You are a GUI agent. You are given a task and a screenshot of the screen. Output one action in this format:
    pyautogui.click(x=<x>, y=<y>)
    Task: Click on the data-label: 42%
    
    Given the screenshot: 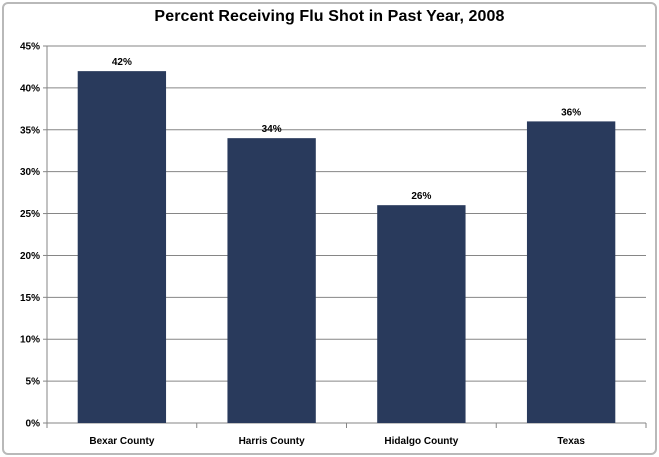 What is the action you would take?
    pyautogui.click(x=122, y=62)
    